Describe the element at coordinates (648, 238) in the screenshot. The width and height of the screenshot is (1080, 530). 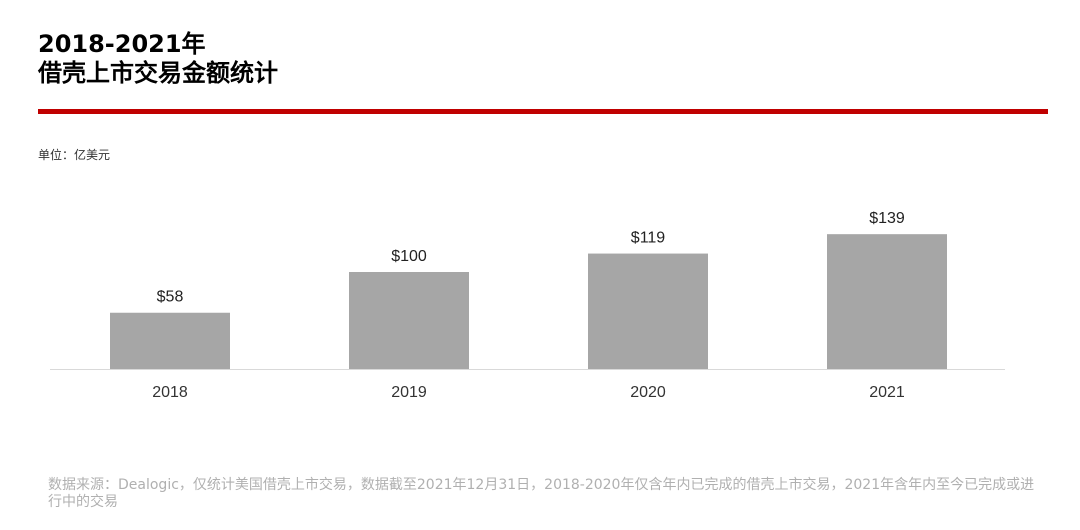
I see `data-label-2020: $119` at that location.